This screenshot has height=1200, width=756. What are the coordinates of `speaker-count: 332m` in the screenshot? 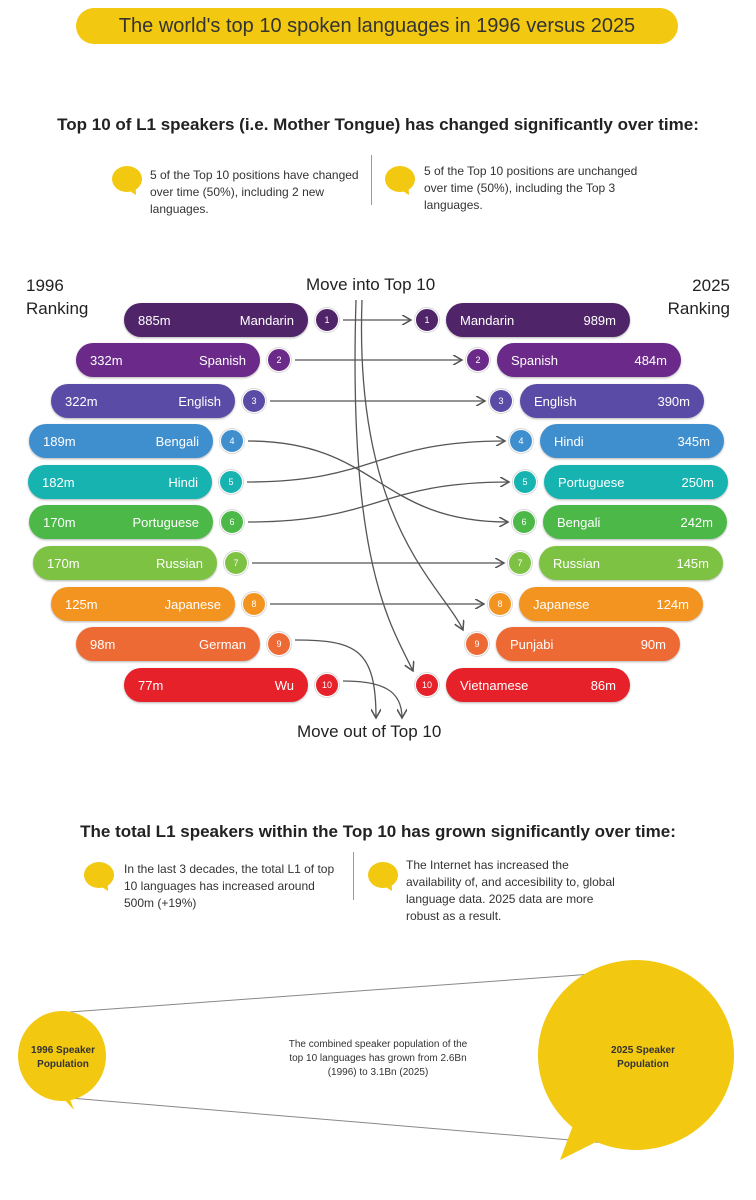 It's located at (106, 360).